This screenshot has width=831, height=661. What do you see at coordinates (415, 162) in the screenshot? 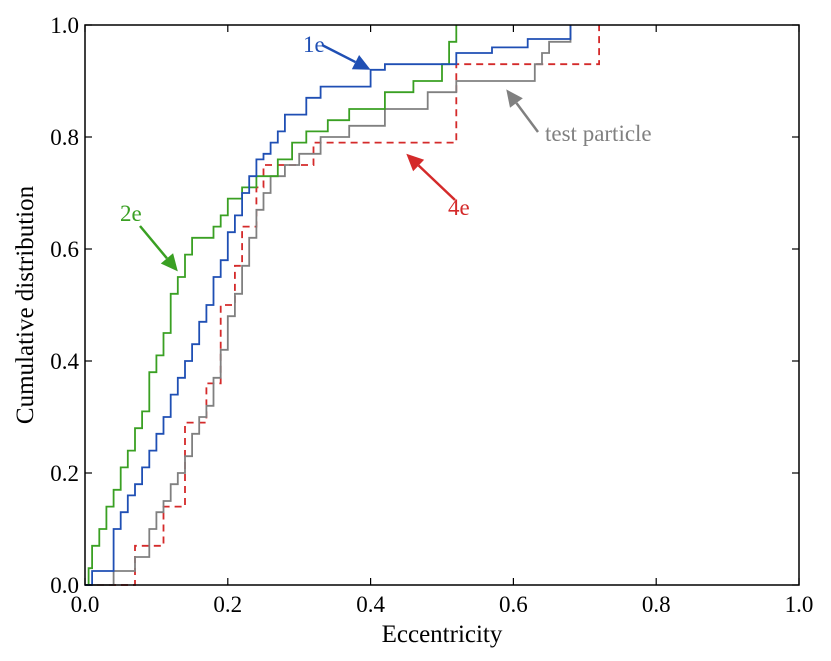
I see `annotation-arrowhead-4e` at bounding box center [415, 162].